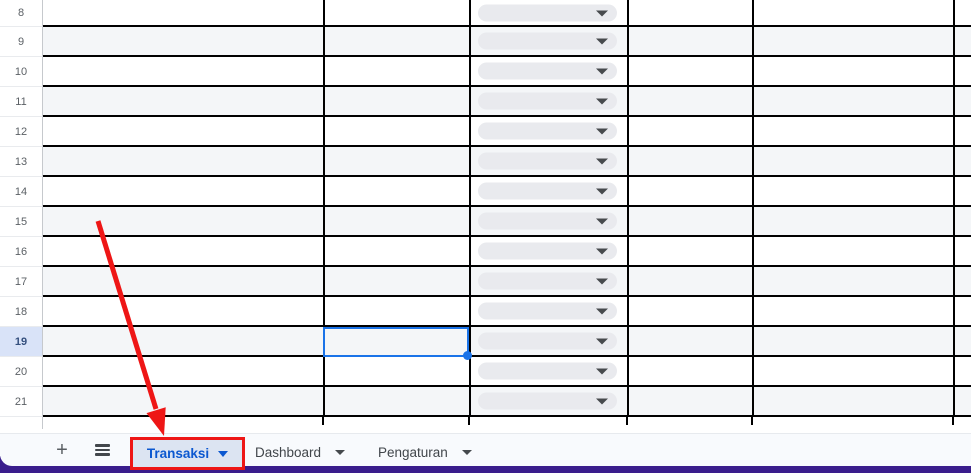  I want to click on all-sheets-button, so click(102, 450).